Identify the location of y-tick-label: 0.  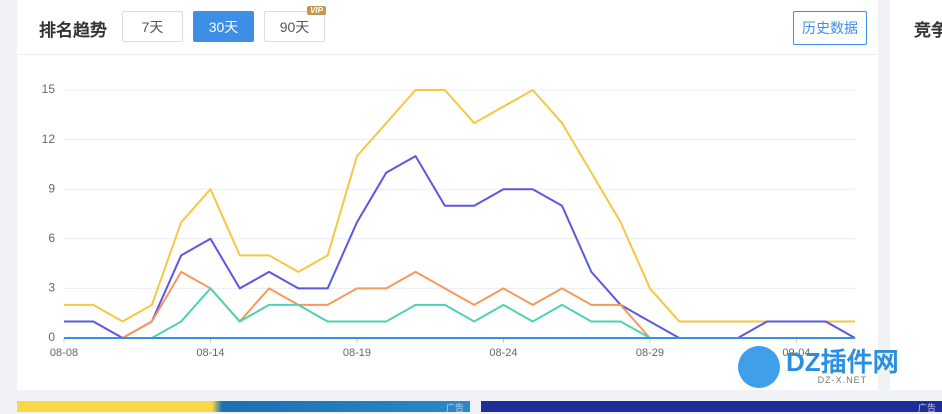
(51, 337).